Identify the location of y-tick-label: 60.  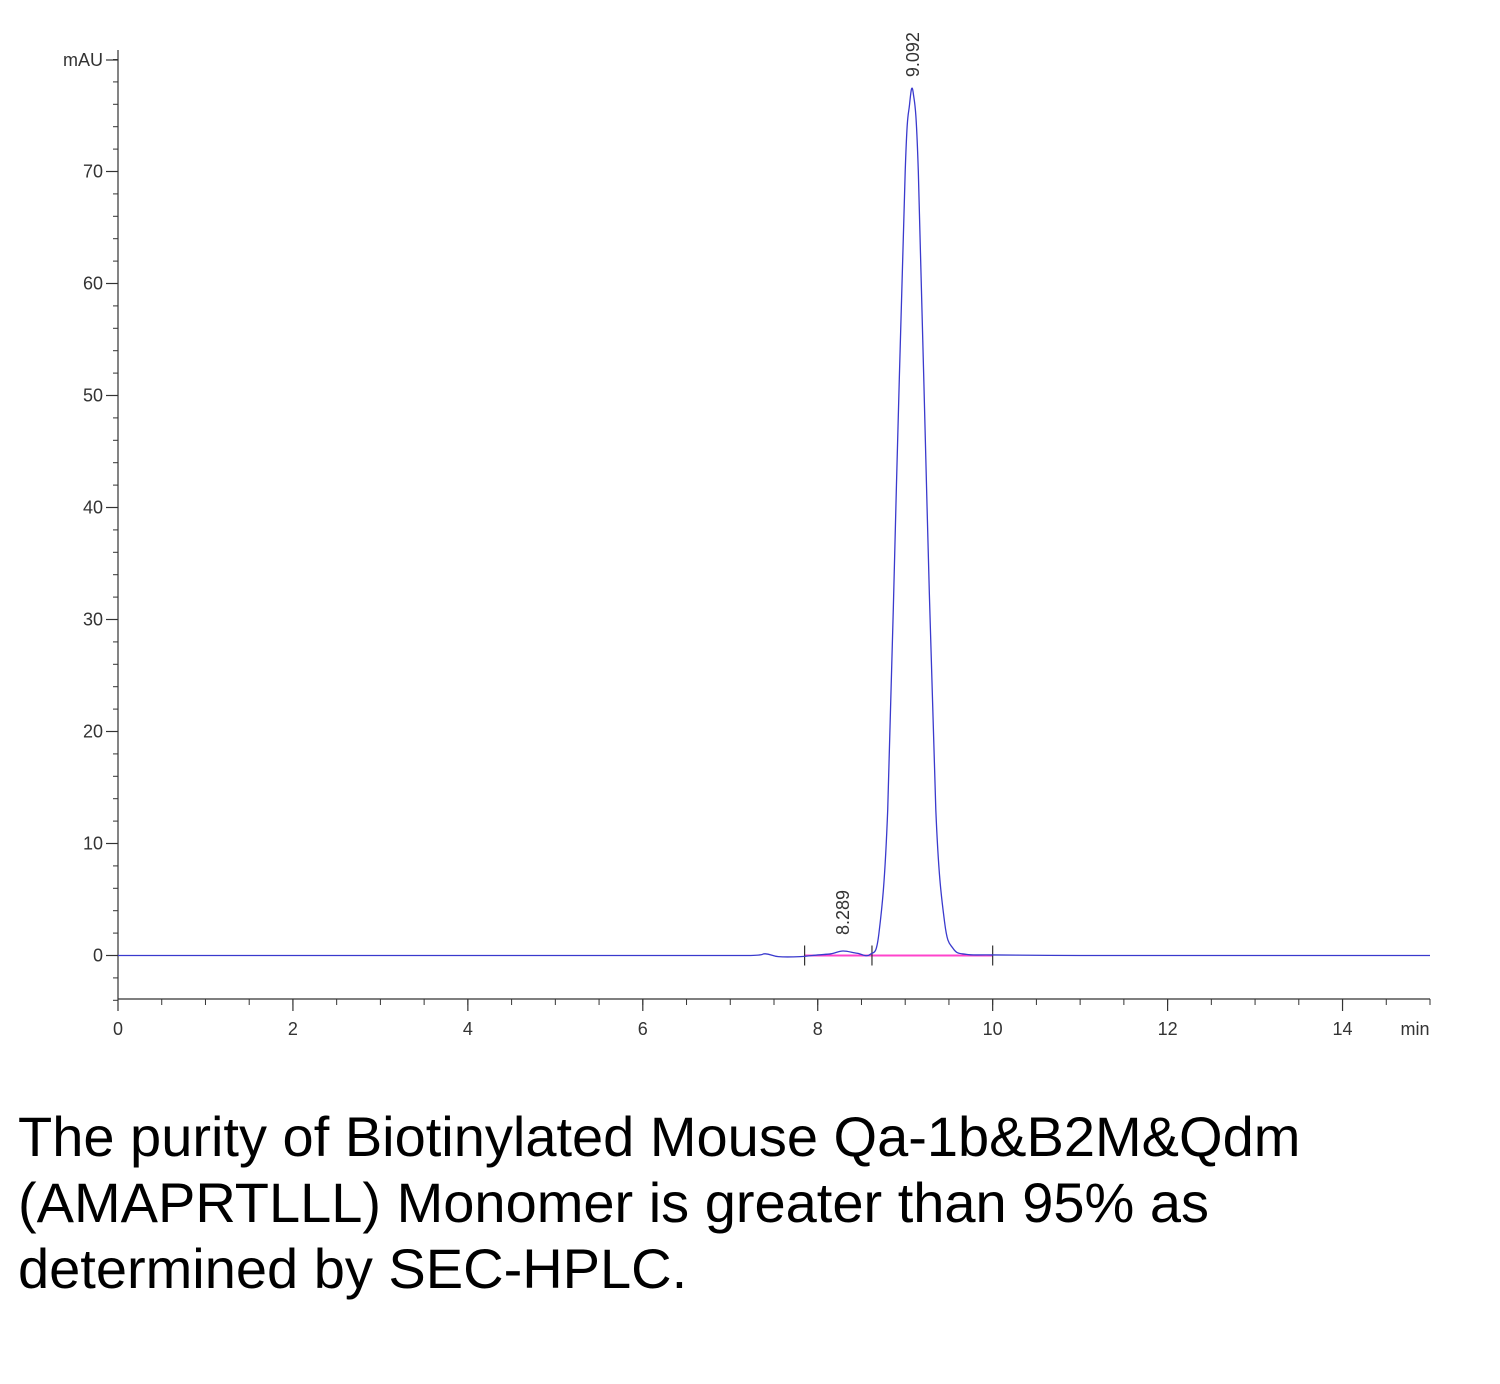
(93, 284).